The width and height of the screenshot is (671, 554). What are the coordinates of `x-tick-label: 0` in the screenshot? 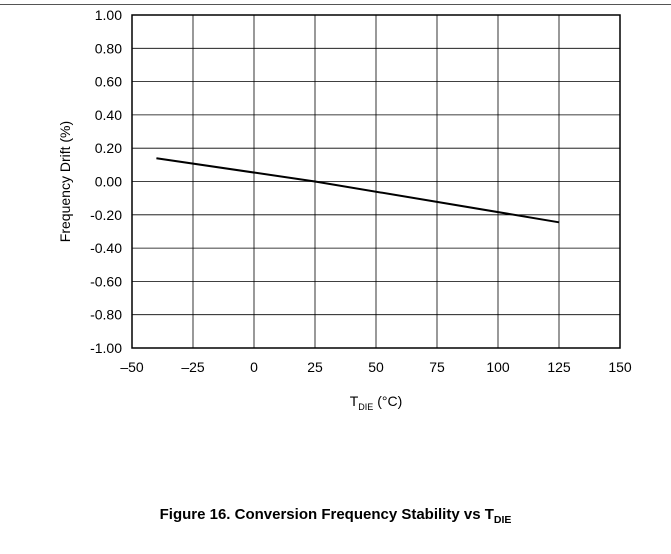 It's located at (254, 367).